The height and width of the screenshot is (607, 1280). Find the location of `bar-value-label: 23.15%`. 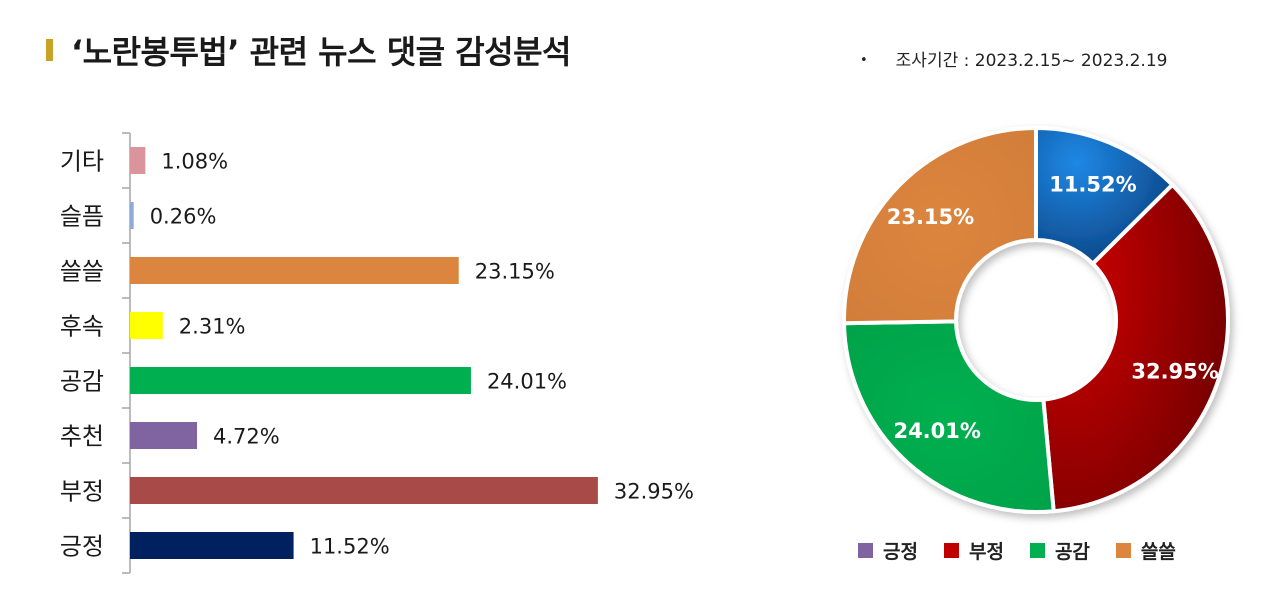

bar-value-label: 23.15% is located at coordinates (515, 272).